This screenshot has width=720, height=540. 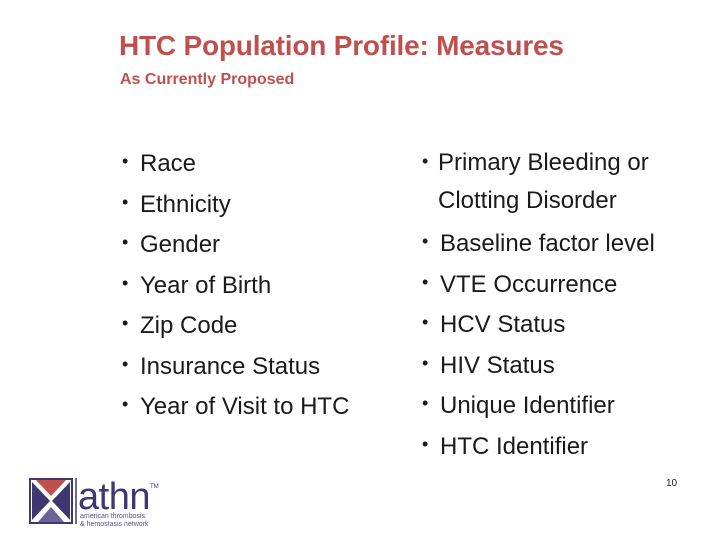 What do you see at coordinates (207, 79) in the screenshot?
I see `slide-subtitle: As Currently Proposed` at bounding box center [207, 79].